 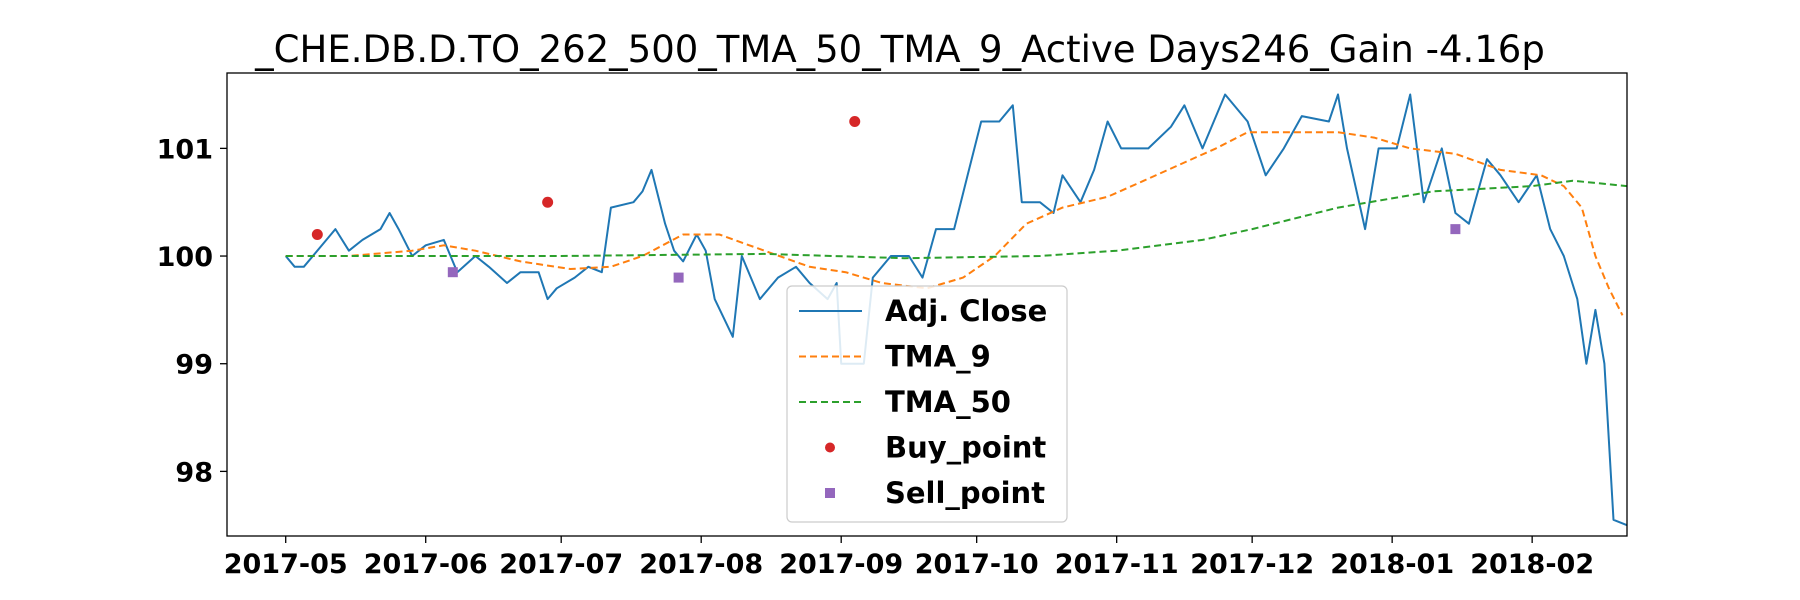 What do you see at coordinates (841, 564) in the screenshot?
I see `x-tick-label: 2017-09` at bounding box center [841, 564].